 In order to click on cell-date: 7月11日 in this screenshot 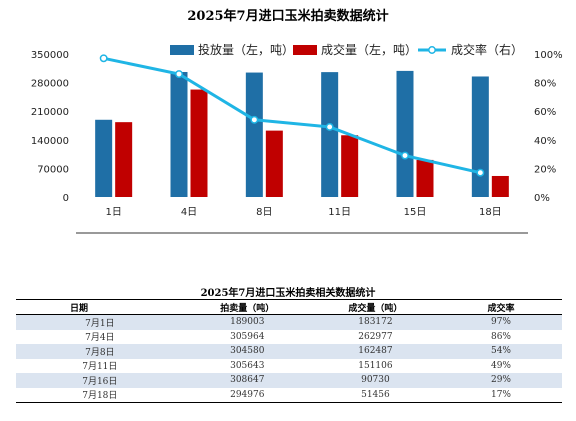, I will do `click(100, 367)`.